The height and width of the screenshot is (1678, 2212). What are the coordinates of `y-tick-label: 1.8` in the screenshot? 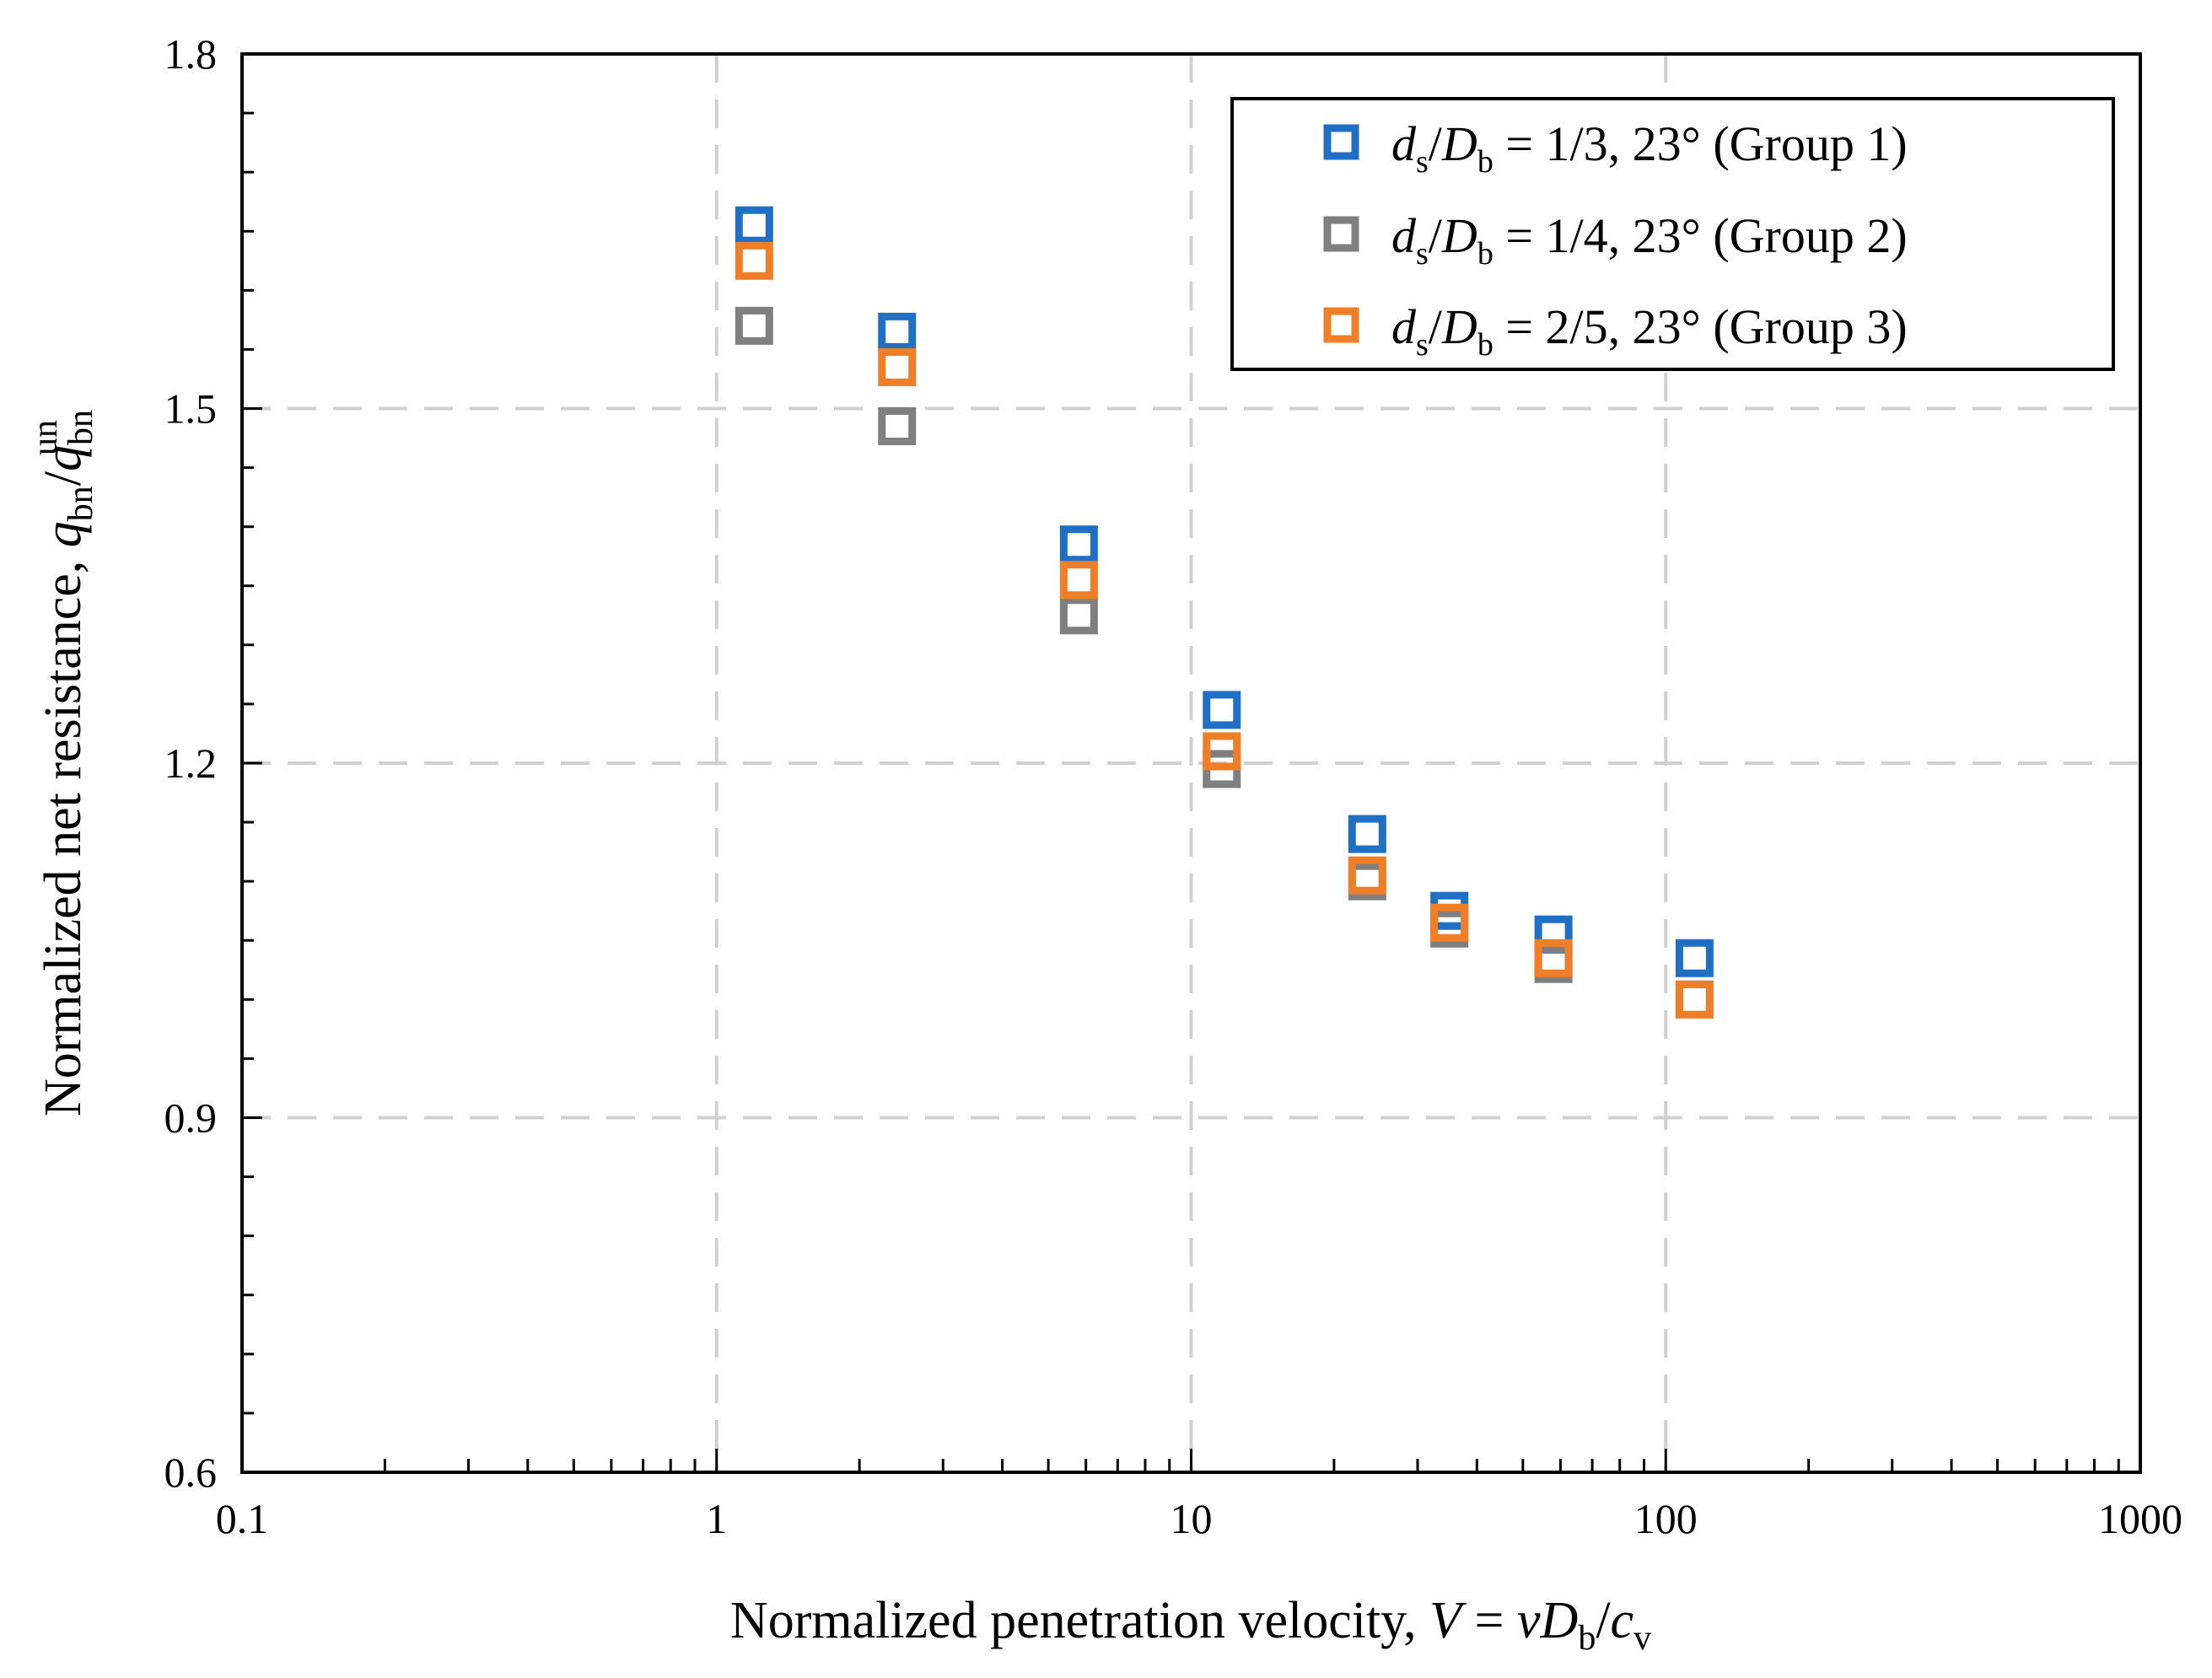 It's located at (191, 54).